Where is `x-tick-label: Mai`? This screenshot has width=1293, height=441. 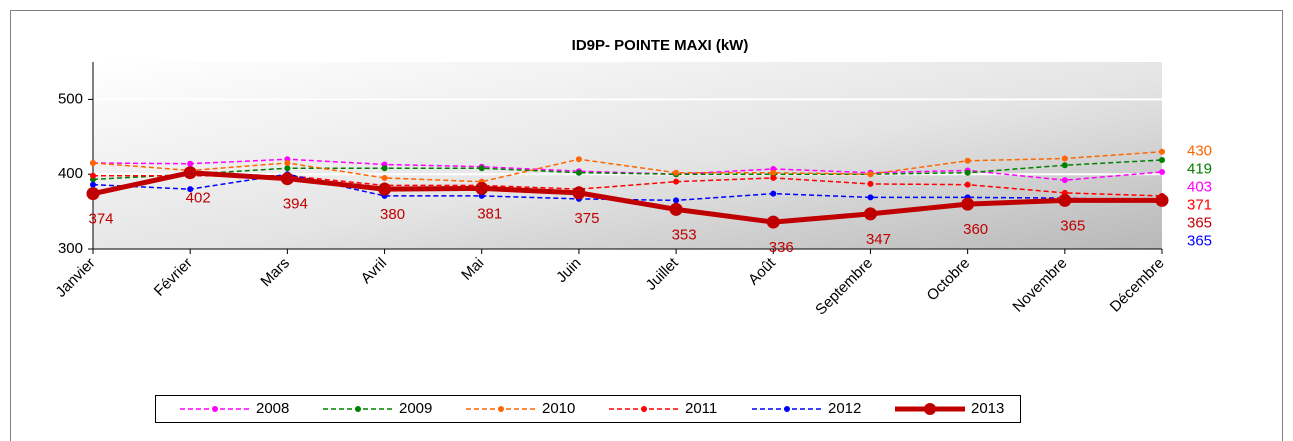 x-tick-label: Mai is located at coordinates (472, 269).